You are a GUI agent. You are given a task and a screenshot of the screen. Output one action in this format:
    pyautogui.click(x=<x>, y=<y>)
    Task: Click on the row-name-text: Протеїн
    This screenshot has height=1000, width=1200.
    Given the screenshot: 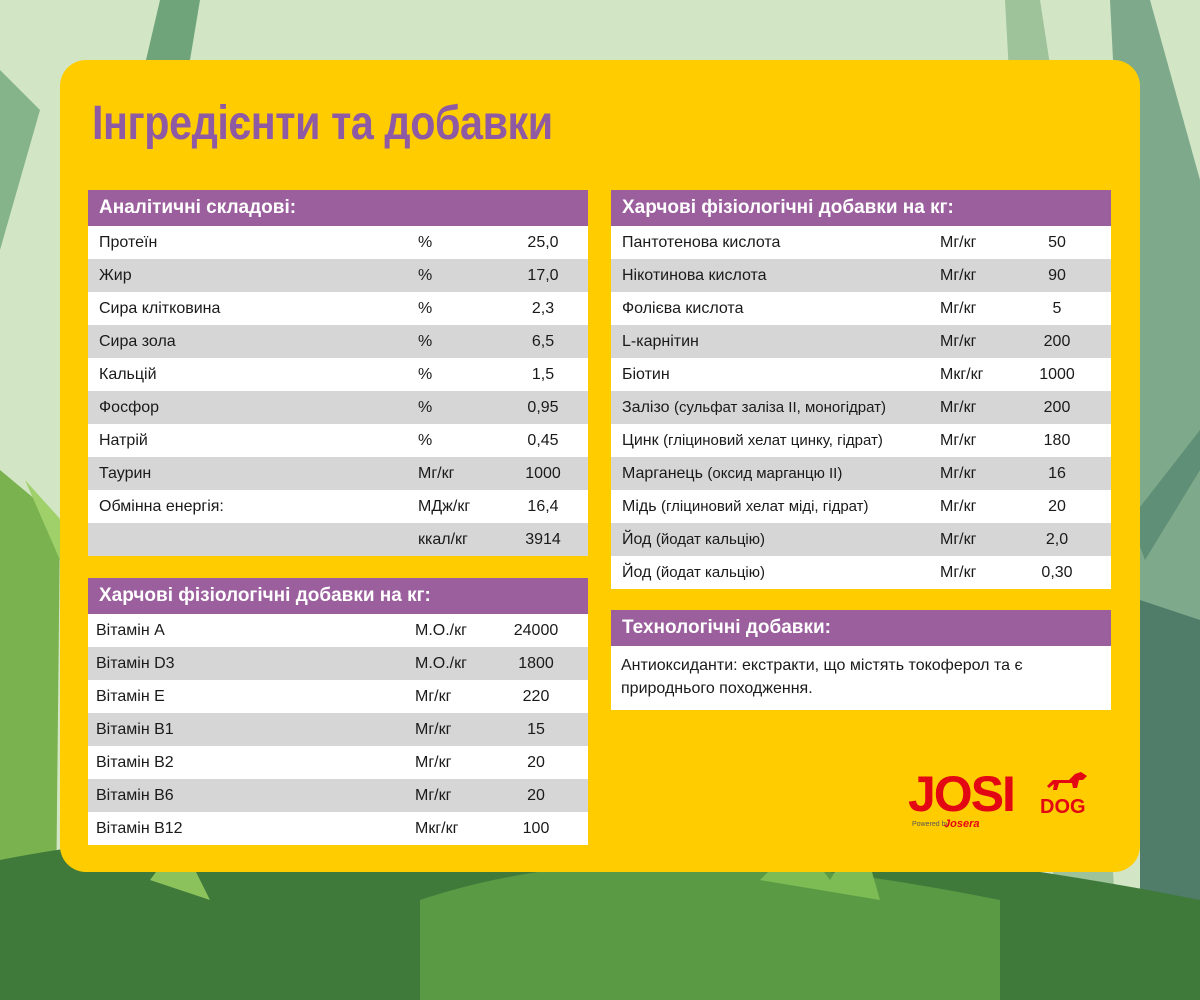 What is the action you would take?
    pyautogui.click(x=128, y=242)
    